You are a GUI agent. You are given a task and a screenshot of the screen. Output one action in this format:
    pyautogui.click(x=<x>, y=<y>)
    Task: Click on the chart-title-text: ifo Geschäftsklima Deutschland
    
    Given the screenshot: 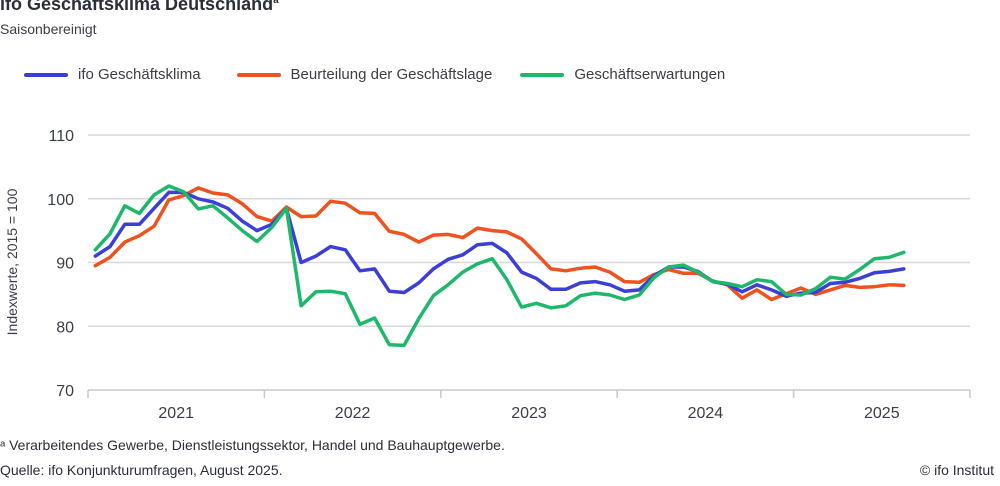 What is the action you would take?
    pyautogui.click(x=137, y=7)
    